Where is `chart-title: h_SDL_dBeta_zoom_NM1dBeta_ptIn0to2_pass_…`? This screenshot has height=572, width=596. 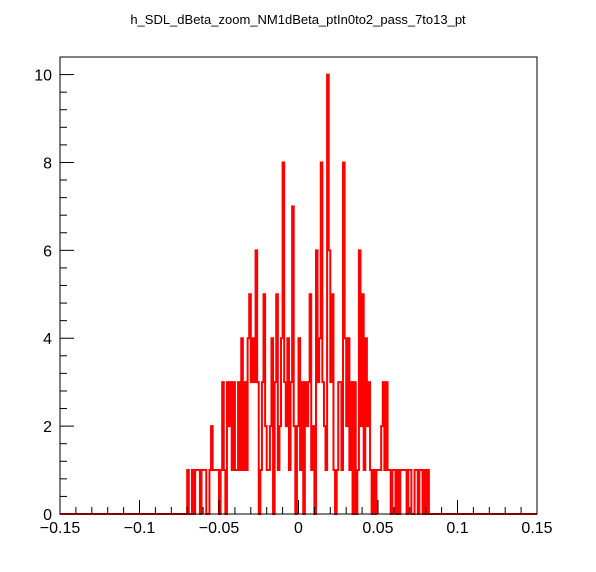
chart-title: h_SDL_dBeta_zoom_NM1dBeta_ptIn0to2_pass_… is located at coordinates (298, 19).